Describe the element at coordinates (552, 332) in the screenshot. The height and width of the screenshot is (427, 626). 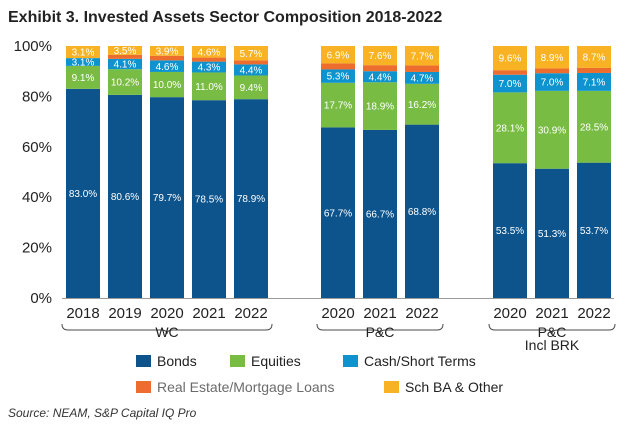
I see `group-label: P&C` at that location.